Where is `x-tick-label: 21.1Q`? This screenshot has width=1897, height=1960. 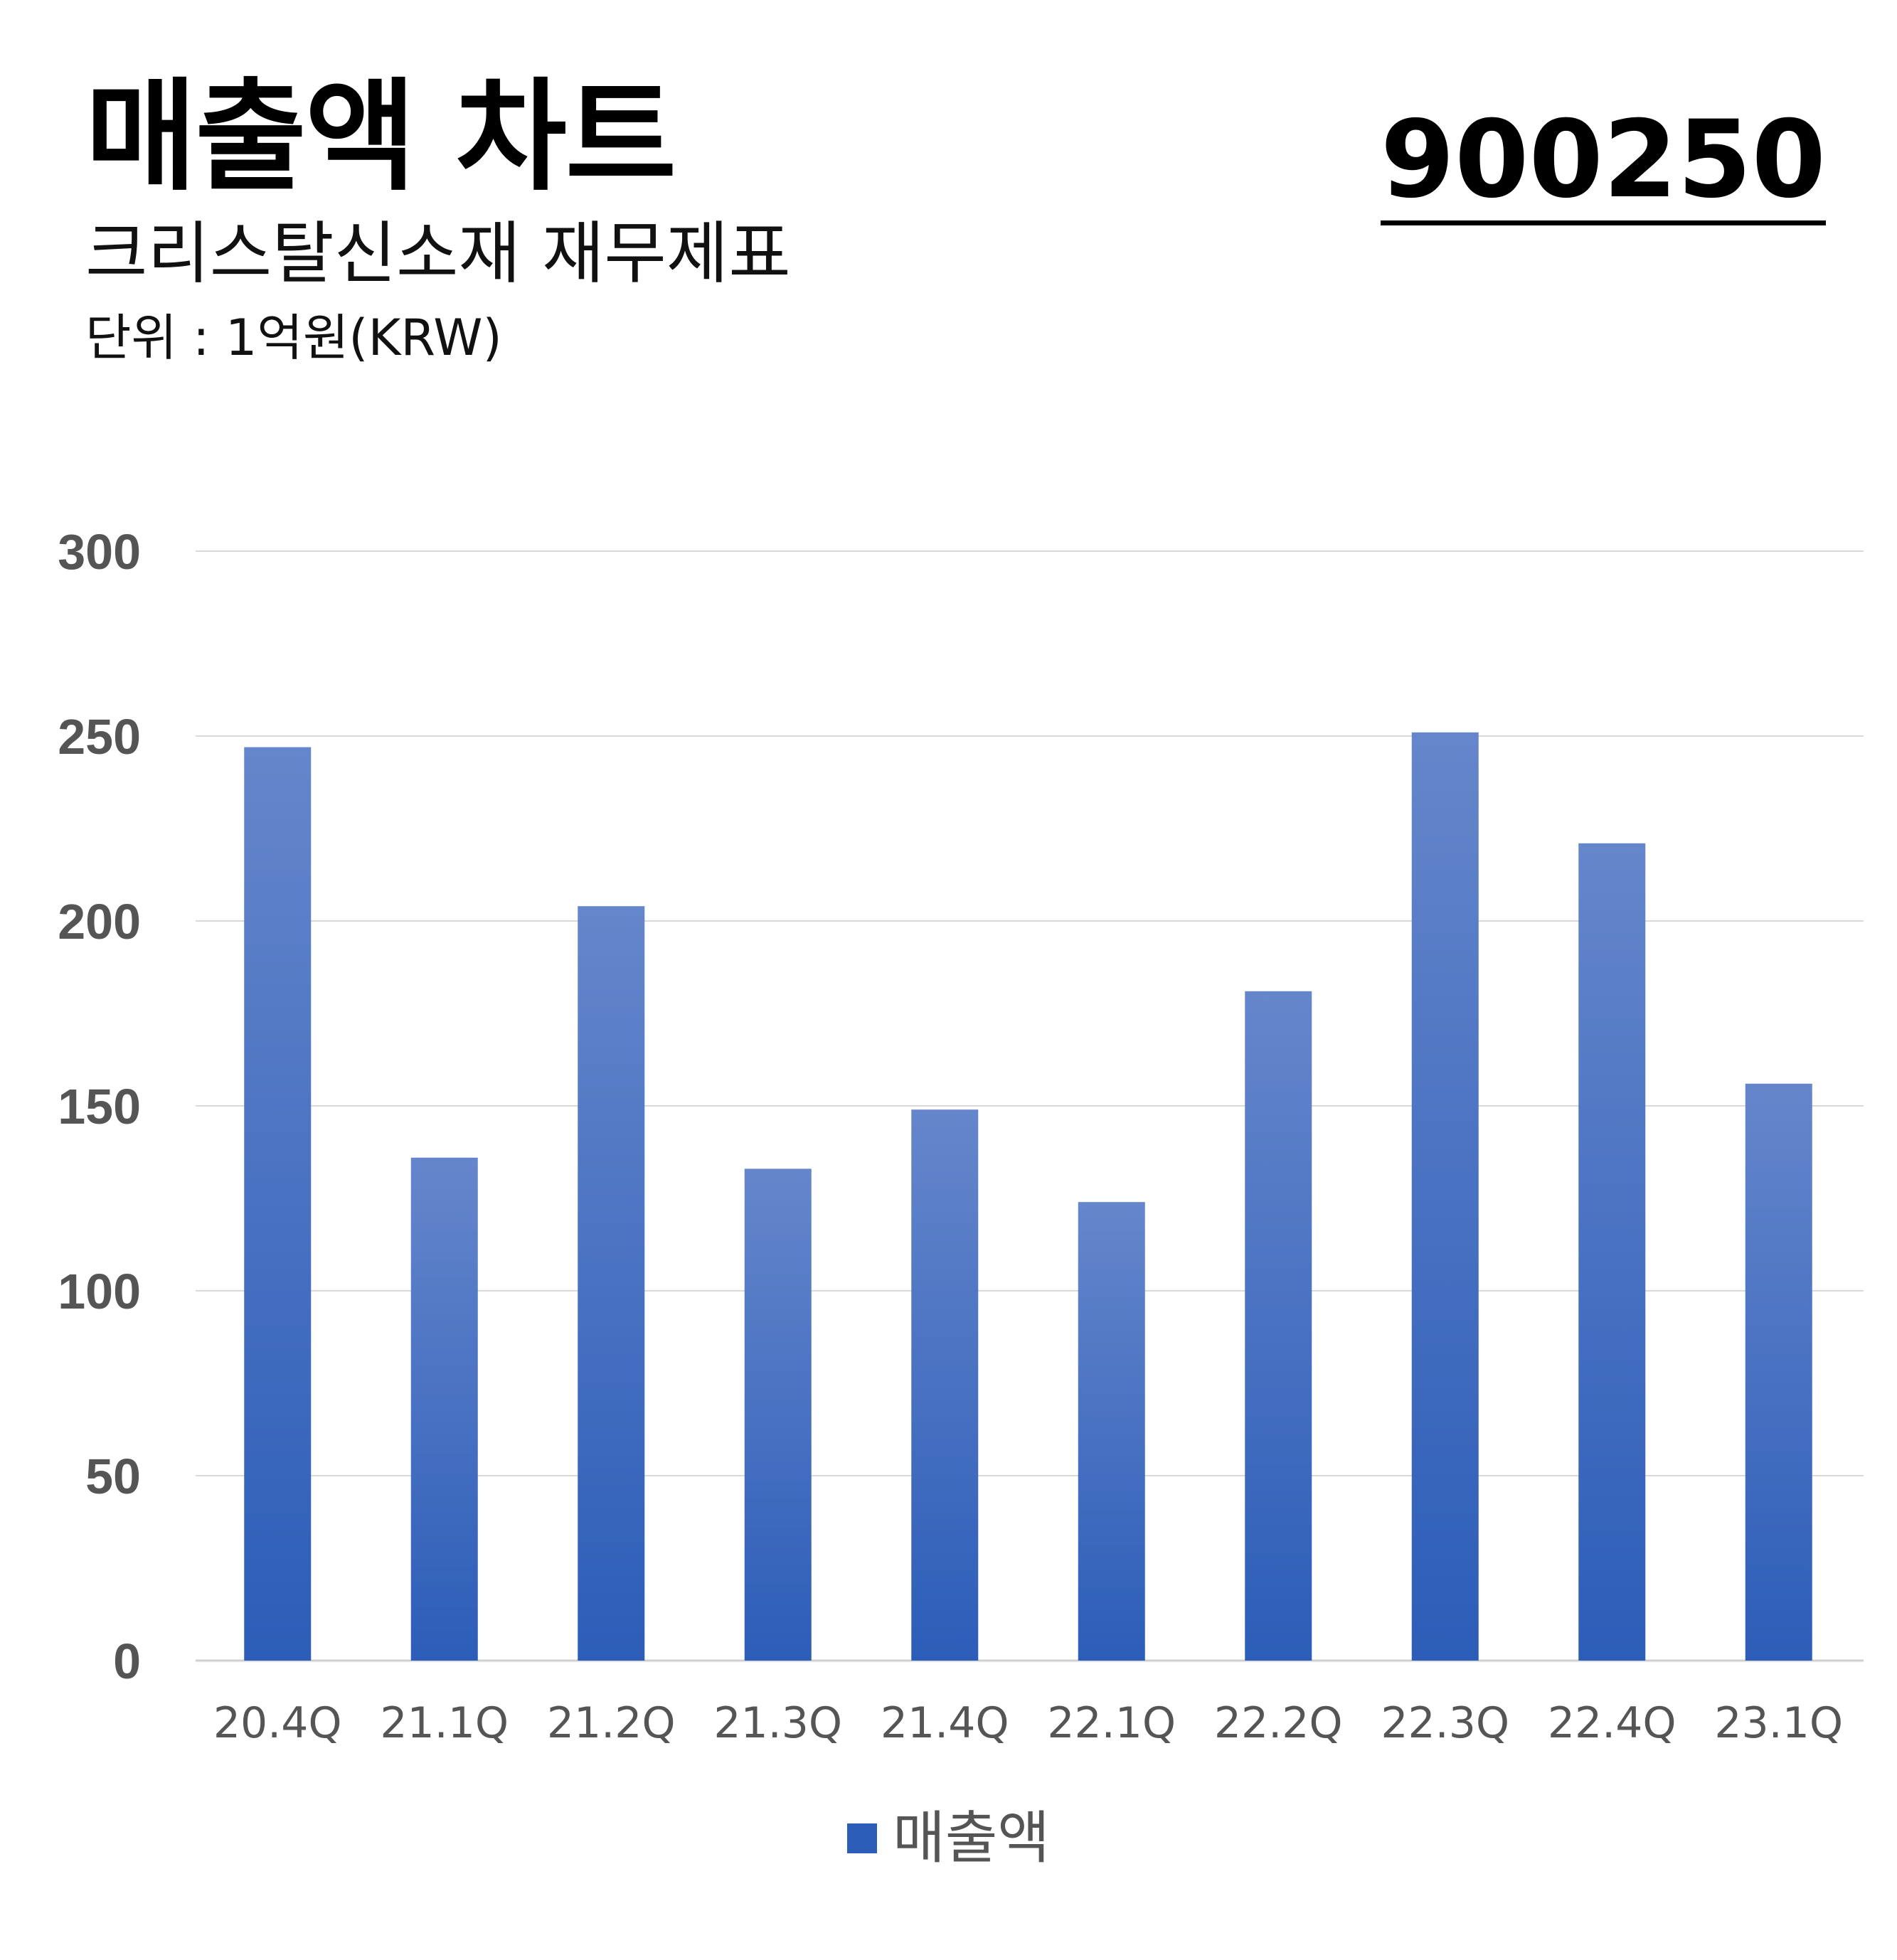 x-tick-label: 21.1Q is located at coordinates (444, 1723).